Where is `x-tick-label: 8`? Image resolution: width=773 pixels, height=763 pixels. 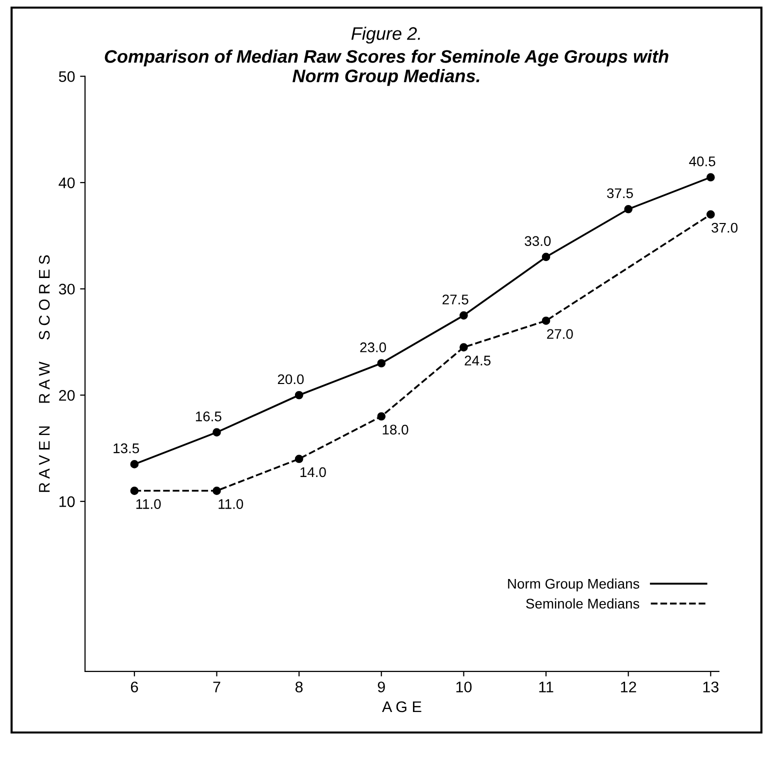 x-tick-label: 8 is located at coordinates (299, 687).